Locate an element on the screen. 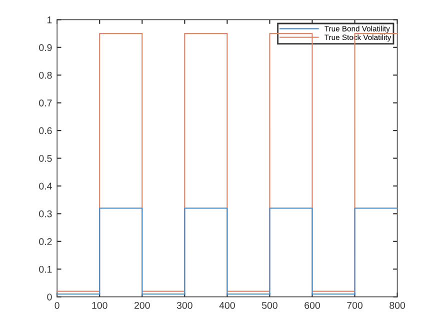 Image resolution: width=439 pixels, height=328 pixels. y-tick-label: 0.3 is located at coordinates (45, 214).